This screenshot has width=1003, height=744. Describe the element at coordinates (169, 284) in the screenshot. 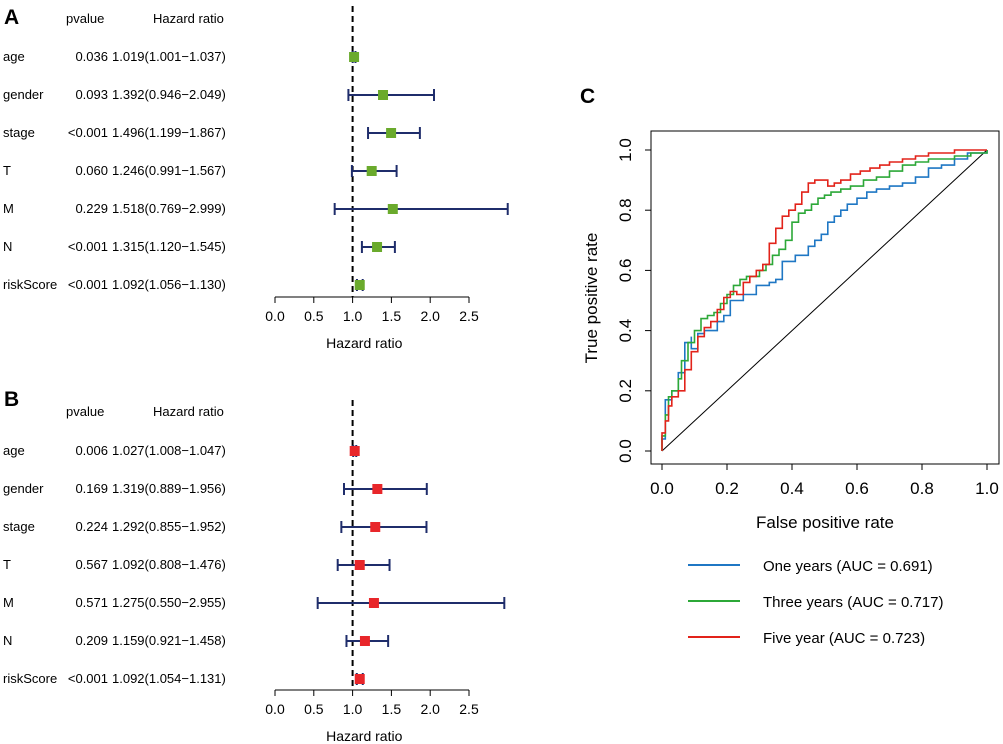

I see `row-hr-text: 1.092(1.056−1.130)` at that location.